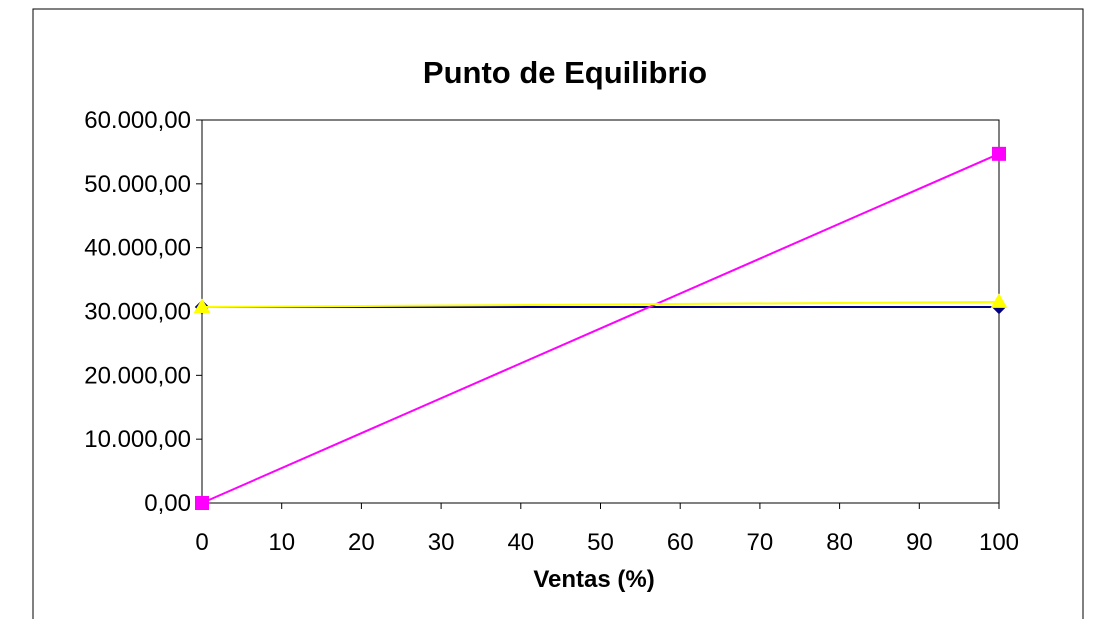  I want to click on x-tick-label: 40, so click(520, 542).